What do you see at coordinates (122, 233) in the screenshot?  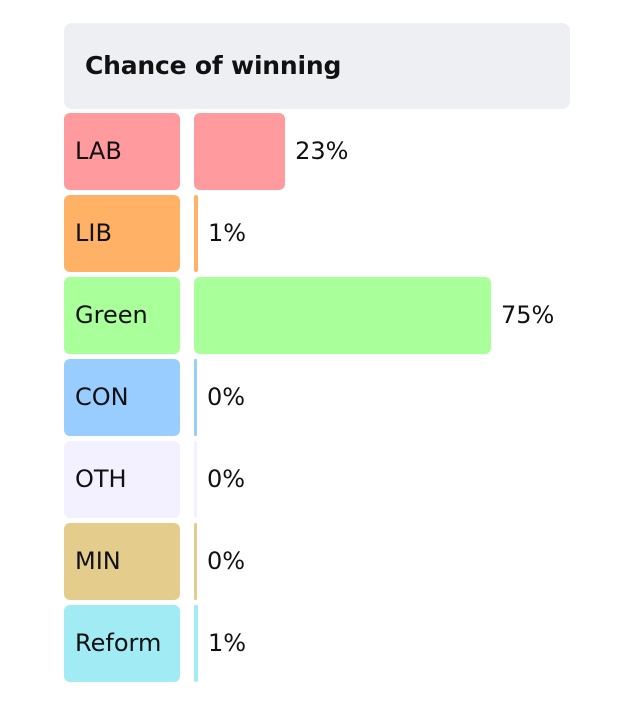 I see `category-label-lib: LIB` at bounding box center [122, 233].